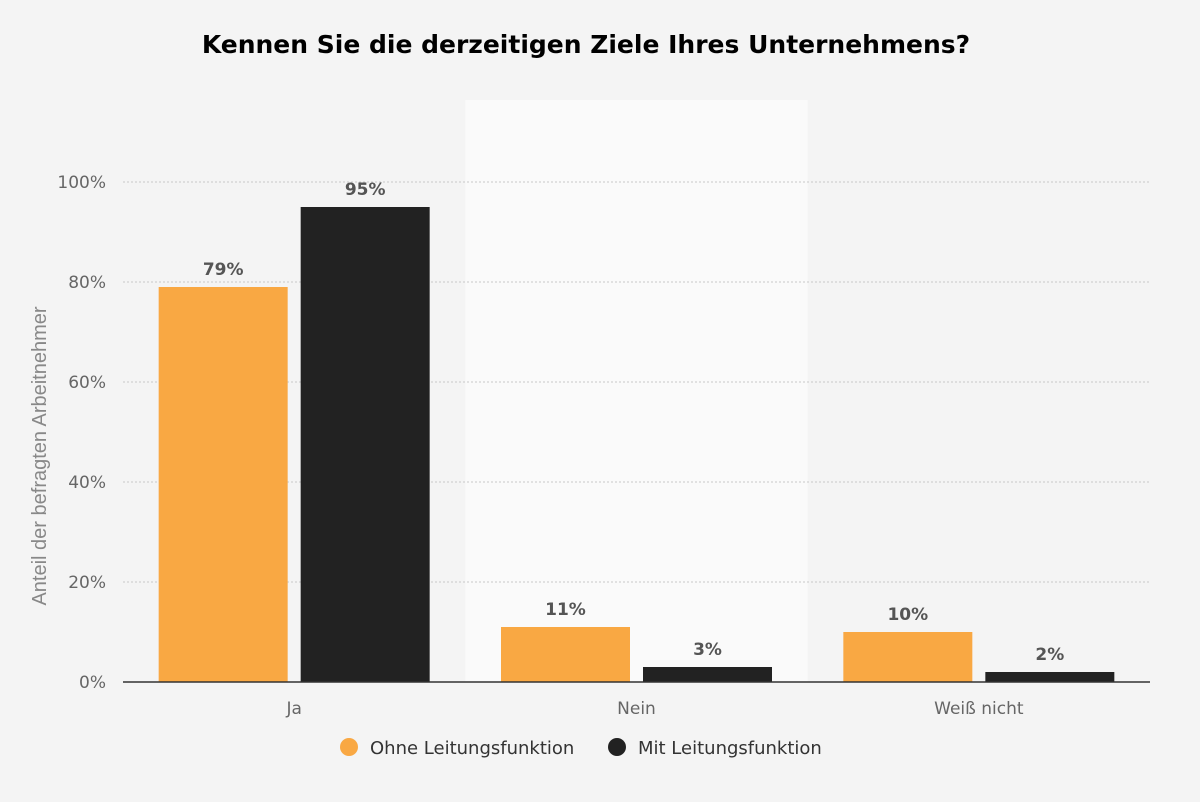 The height and width of the screenshot is (802, 1200). Describe the element at coordinates (730, 748) in the screenshot. I see `legend-label: Mit Leitungsfunktion` at that location.